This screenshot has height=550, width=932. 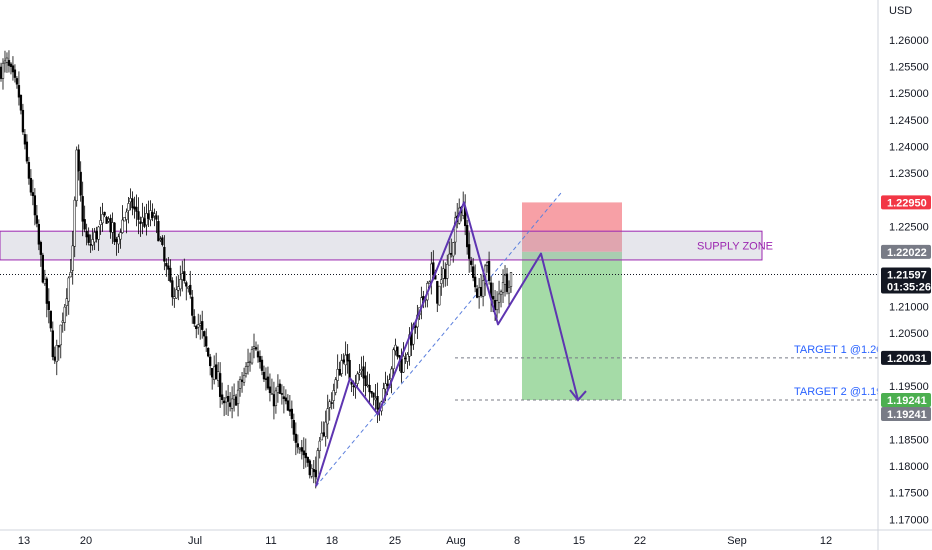 I want to click on projection-path, so click(x=447, y=344).